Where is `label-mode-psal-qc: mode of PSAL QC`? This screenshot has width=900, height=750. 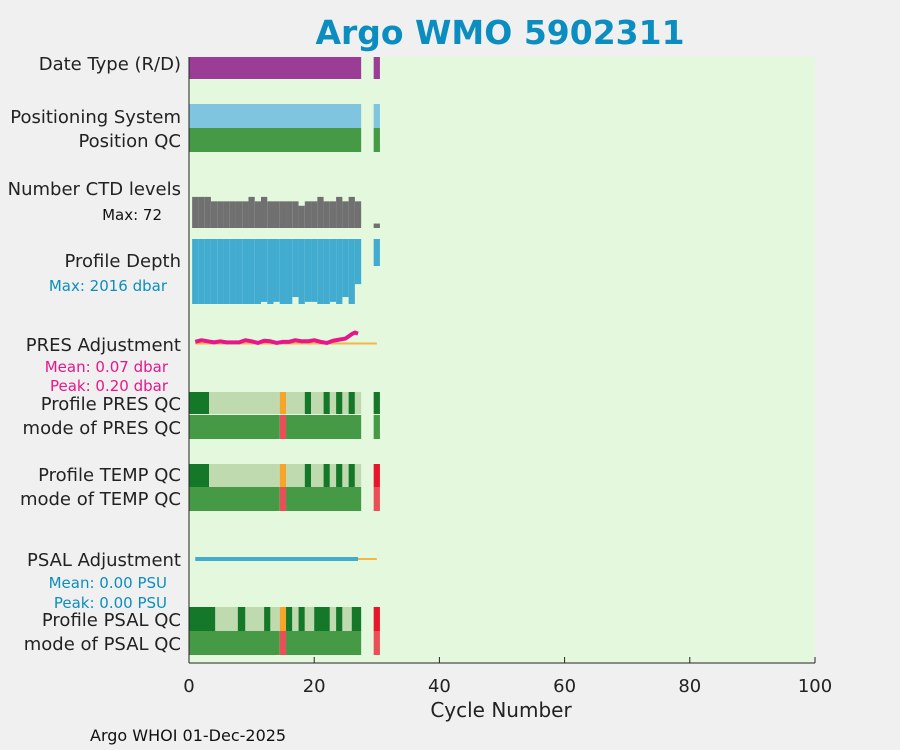 label-mode-psal-qc: mode of PSAL QC is located at coordinates (102, 644).